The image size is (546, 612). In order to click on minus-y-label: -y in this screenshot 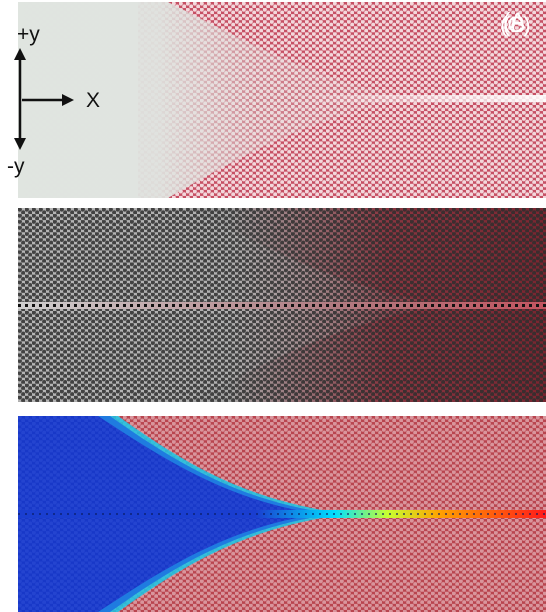, I will do `click(16, 166)`.